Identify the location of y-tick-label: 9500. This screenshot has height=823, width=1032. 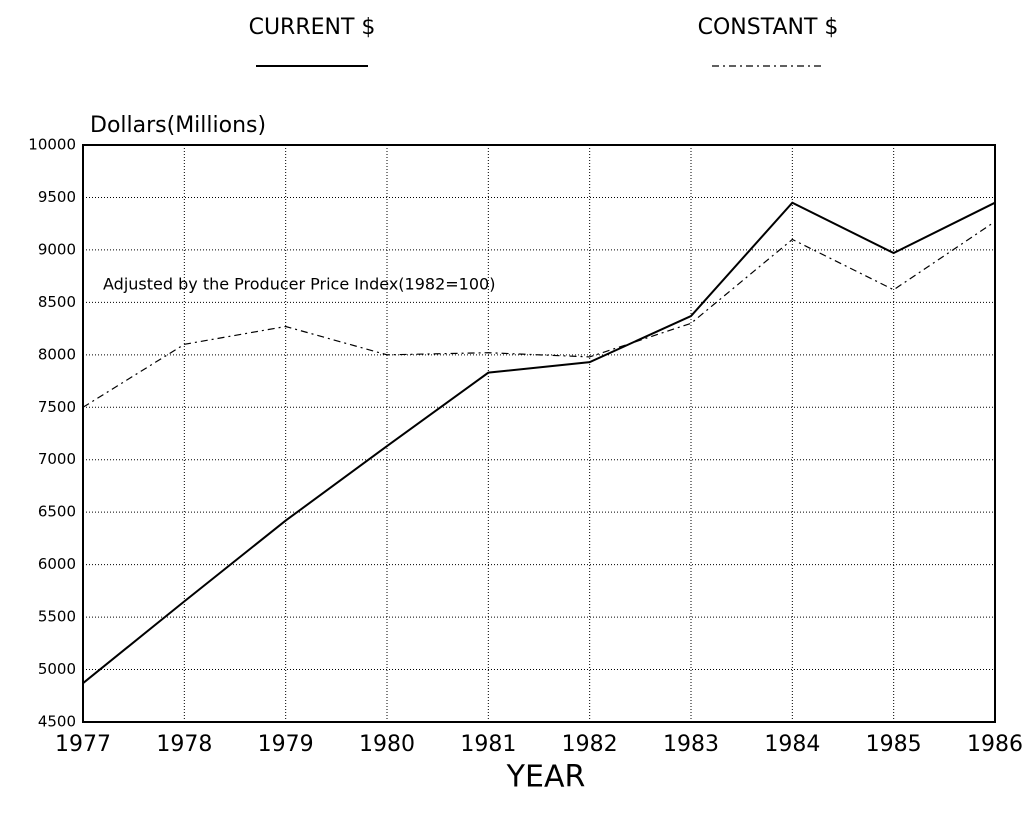
(57, 197).